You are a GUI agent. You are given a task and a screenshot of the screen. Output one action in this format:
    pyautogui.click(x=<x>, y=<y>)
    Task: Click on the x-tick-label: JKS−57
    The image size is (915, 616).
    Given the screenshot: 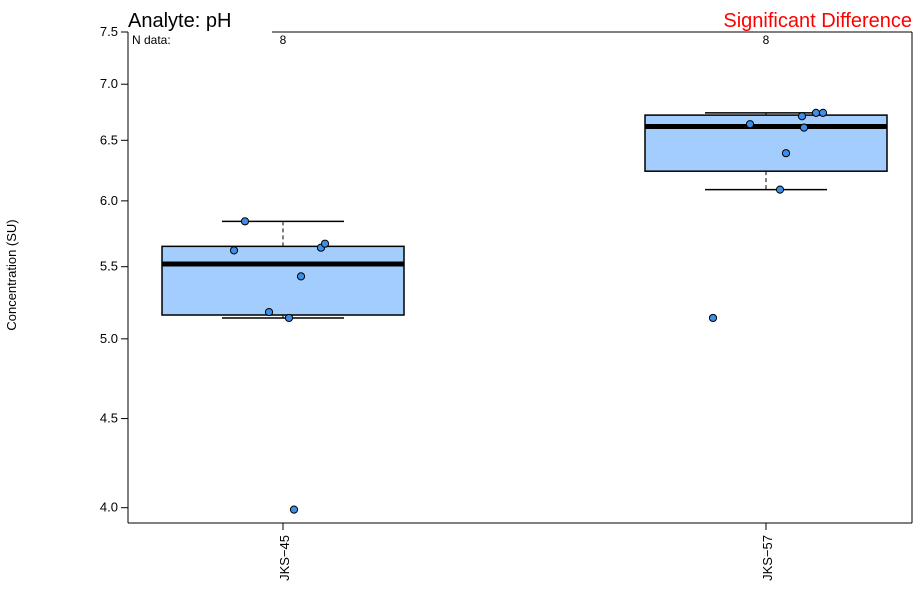 What is the action you would take?
    pyautogui.click(x=767, y=558)
    